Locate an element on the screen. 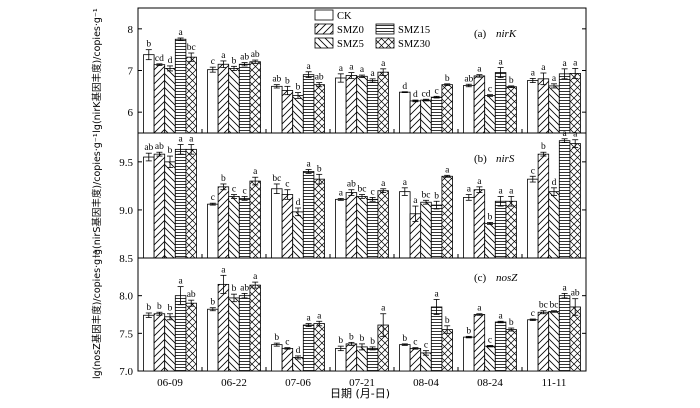 This screenshot has width=700, height=408. significance-letter-nirK: cd is located at coordinates (426, 94).